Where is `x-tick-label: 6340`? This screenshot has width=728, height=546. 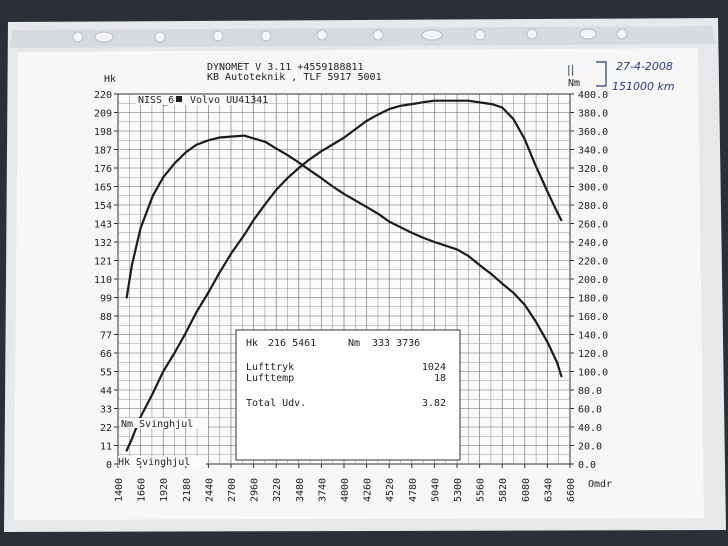 x-tick-label: 6340 is located at coordinates (548, 490).